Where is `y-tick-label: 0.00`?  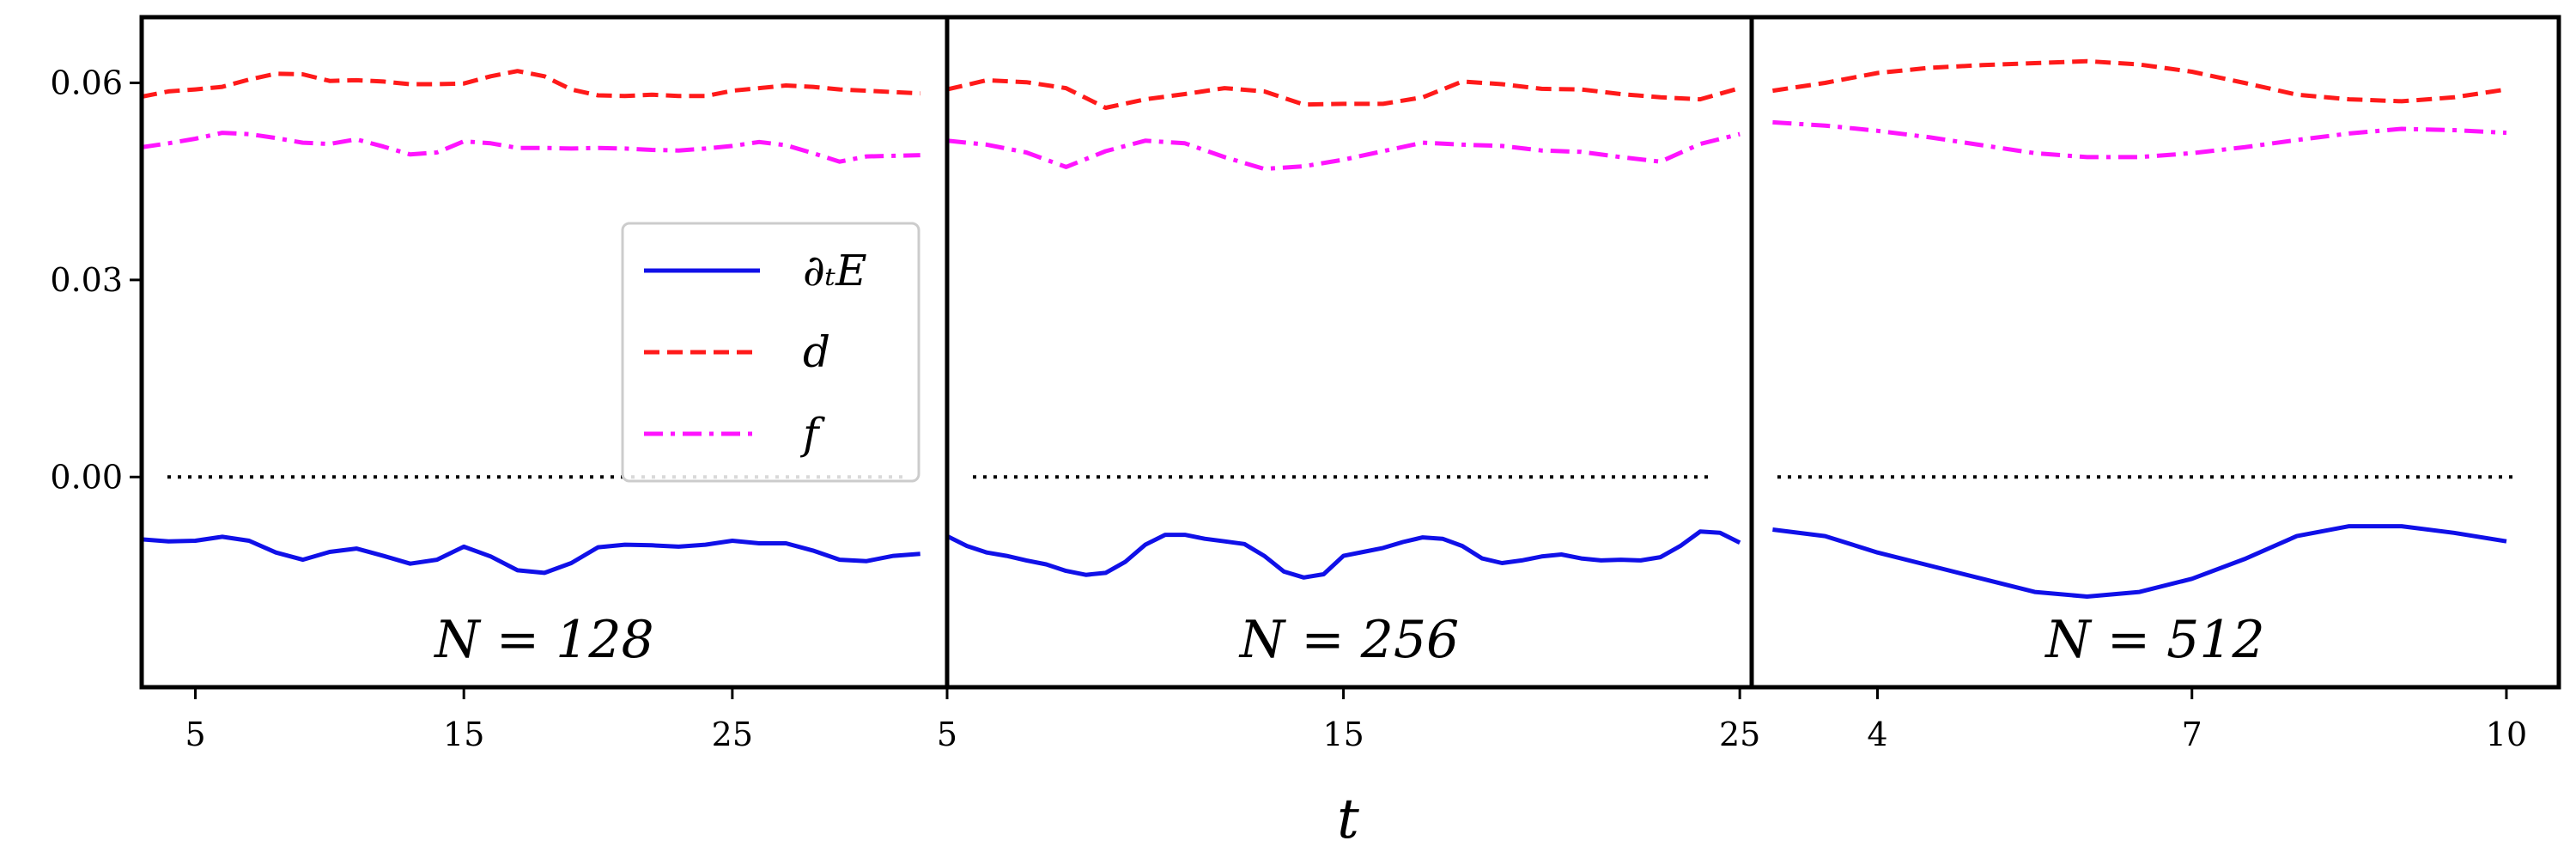 y-tick-label: 0.00 is located at coordinates (86, 477).